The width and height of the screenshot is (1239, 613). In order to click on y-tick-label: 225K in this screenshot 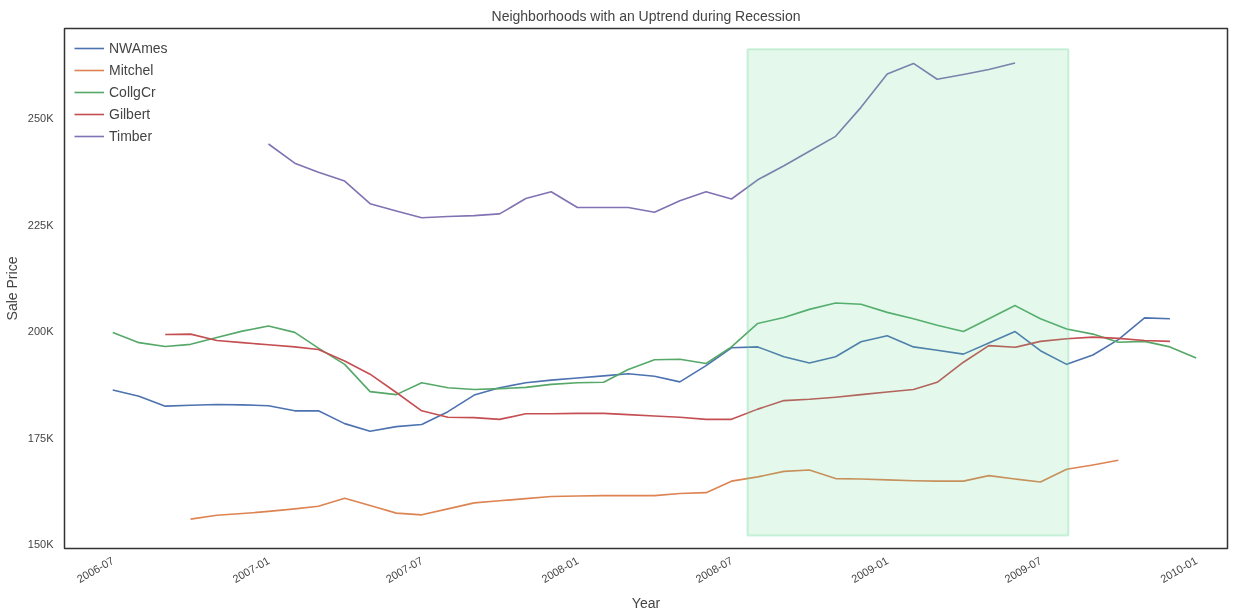, I will do `click(41, 224)`.